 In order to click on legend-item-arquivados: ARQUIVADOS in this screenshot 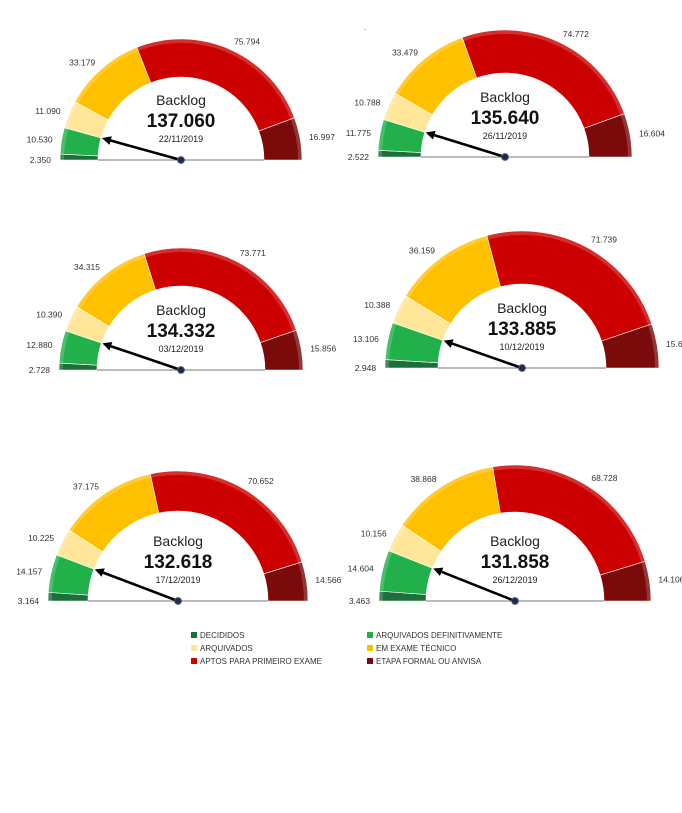, I will do `click(222, 648)`.